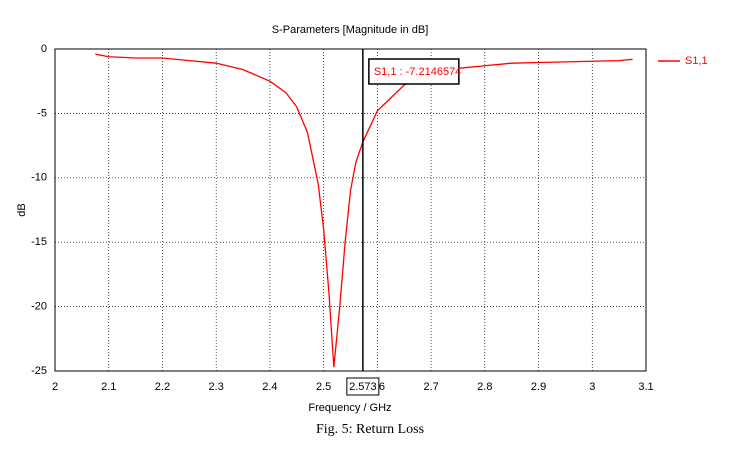 This screenshot has width=740, height=468. What do you see at coordinates (39, 371) in the screenshot?
I see `y-tick-label: -25` at bounding box center [39, 371].